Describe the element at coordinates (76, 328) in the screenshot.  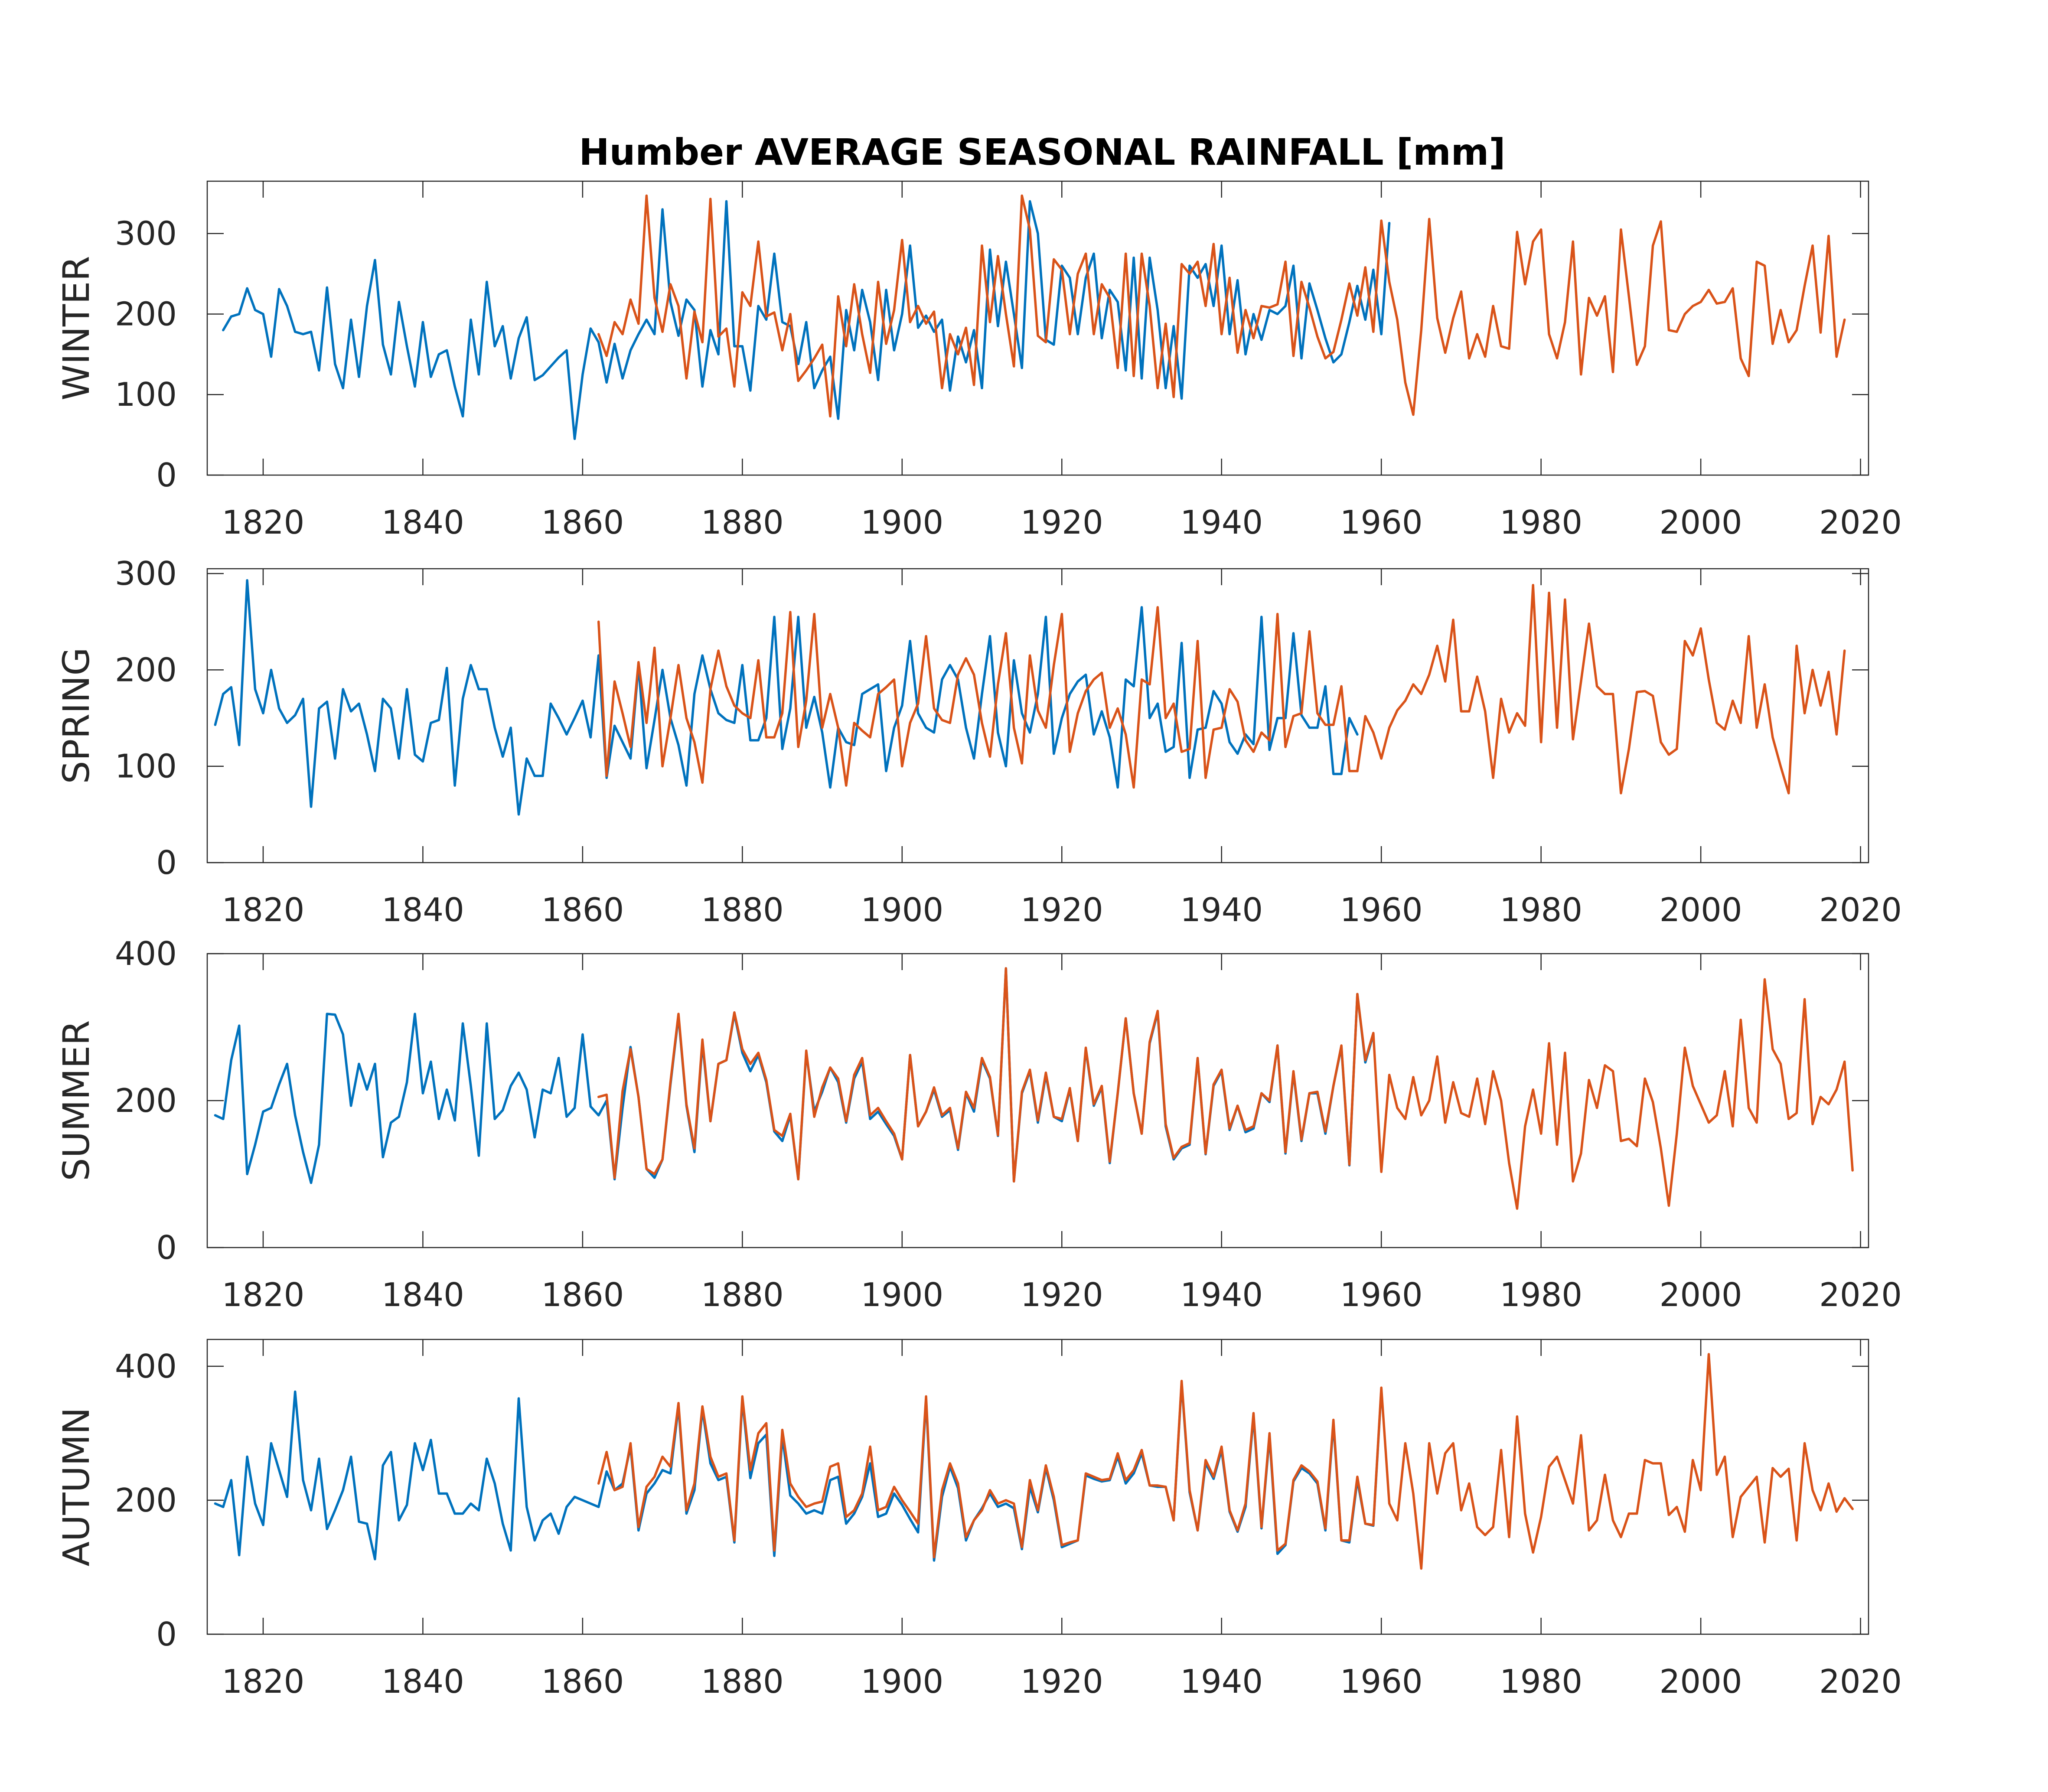
I see `y-axis-label: WINTER` at that location.